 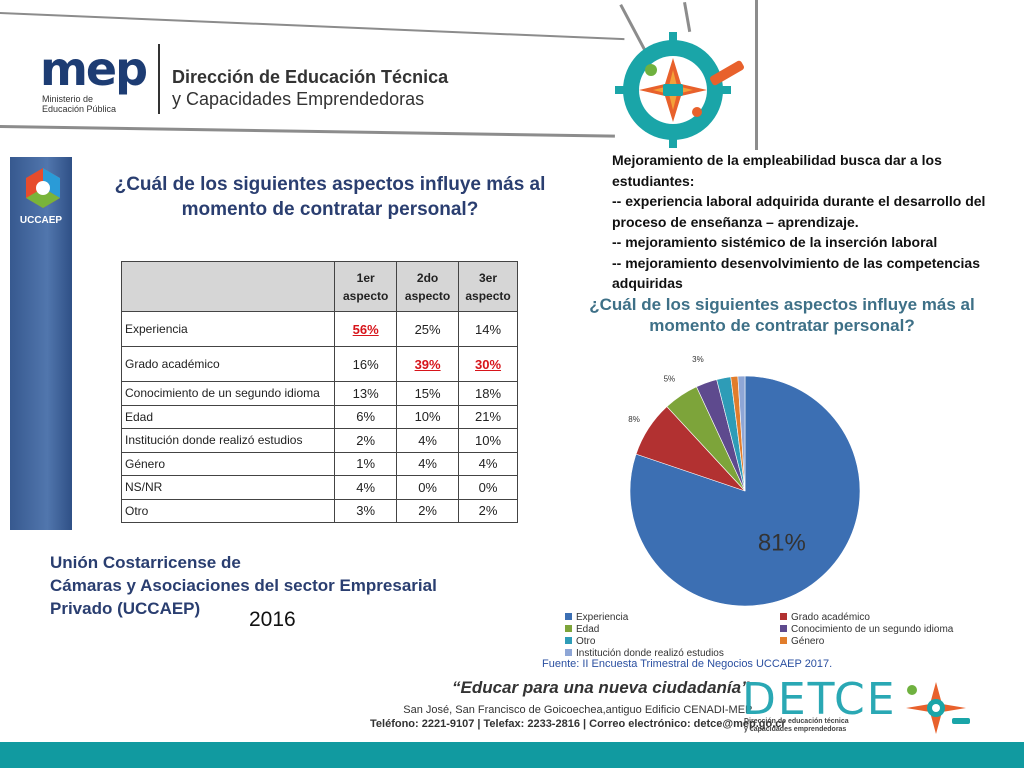 What do you see at coordinates (312, 26) in the screenshot?
I see `header-line-top` at bounding box center [312, 26].